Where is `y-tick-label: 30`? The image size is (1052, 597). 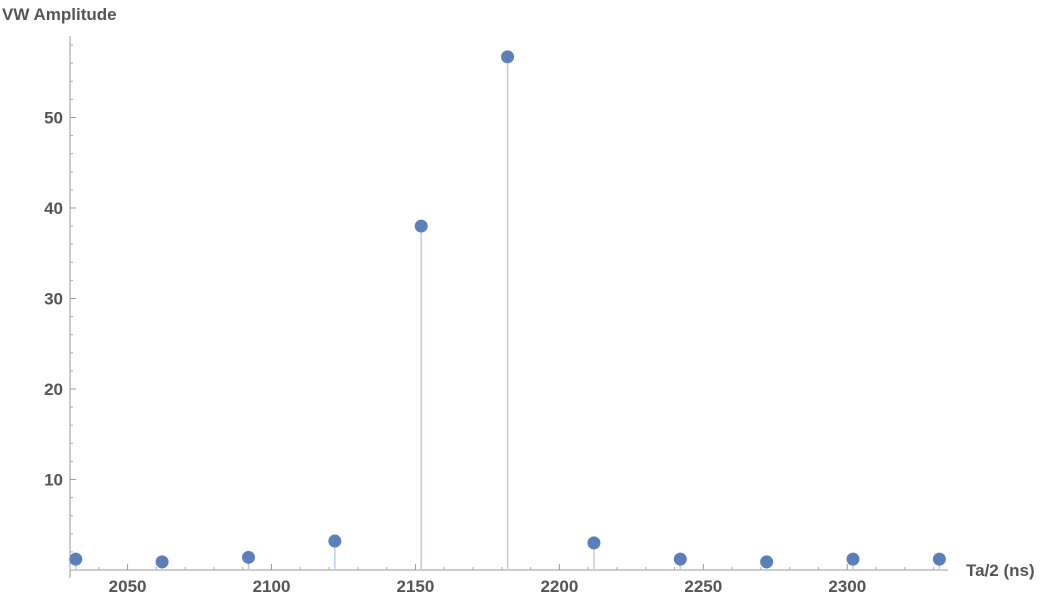 y-tick-label: 30 is located at coordinates (53, 298).